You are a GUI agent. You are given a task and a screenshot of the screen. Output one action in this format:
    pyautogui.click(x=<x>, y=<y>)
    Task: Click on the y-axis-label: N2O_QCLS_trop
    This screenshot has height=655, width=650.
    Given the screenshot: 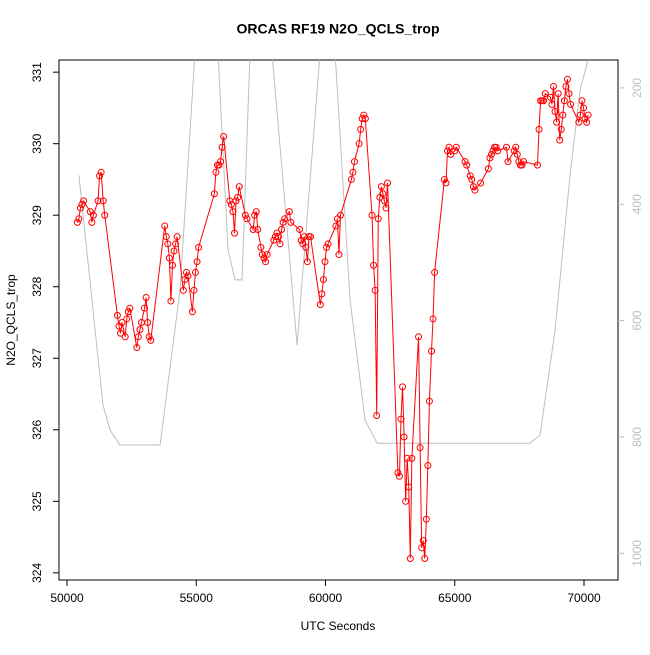 What is the action you would take?
    pyautogui.click(x=11, y=320)
    